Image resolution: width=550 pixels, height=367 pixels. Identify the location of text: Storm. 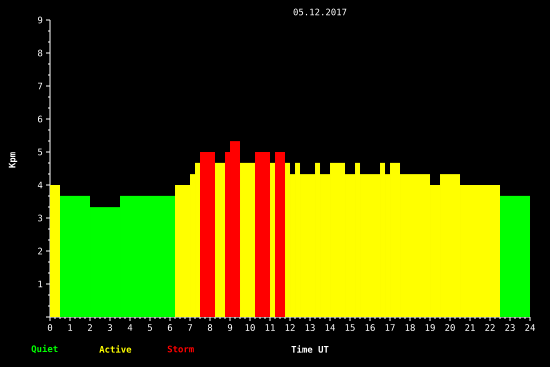
(181, 349).